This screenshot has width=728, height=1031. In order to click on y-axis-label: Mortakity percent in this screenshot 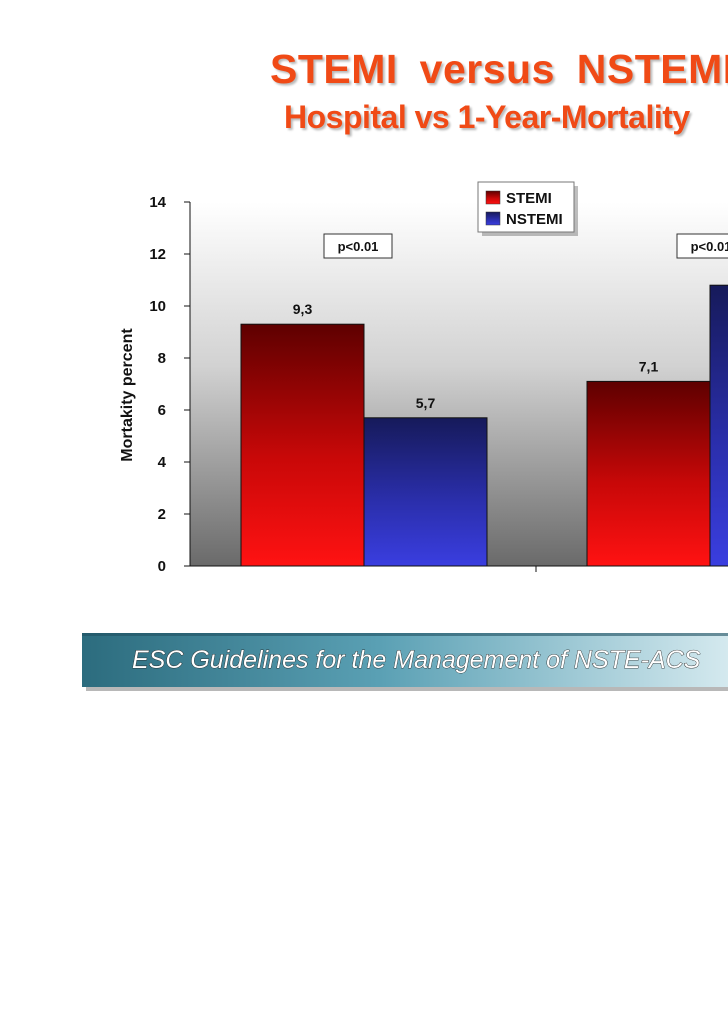, I will do `click(127, 395)`.